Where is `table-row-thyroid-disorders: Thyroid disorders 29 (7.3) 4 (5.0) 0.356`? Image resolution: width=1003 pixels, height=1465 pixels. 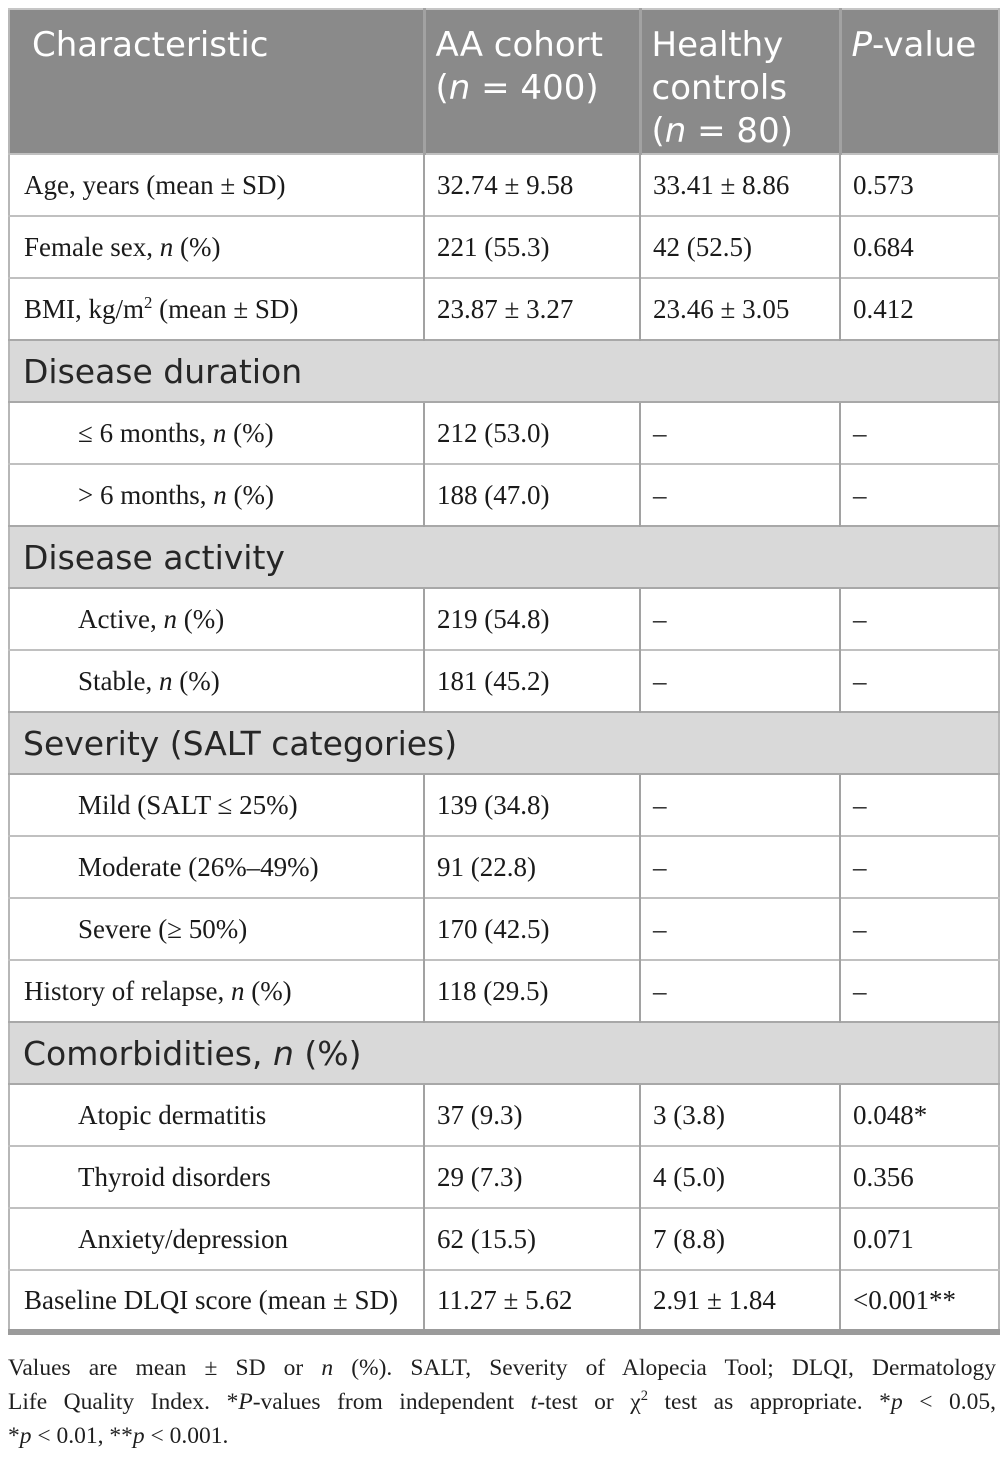 table-row-thyroid-disorders: Thyroid disorders 29 (7.3) 4 (5.0) 0.356 is located at coordinates (504, 1176).